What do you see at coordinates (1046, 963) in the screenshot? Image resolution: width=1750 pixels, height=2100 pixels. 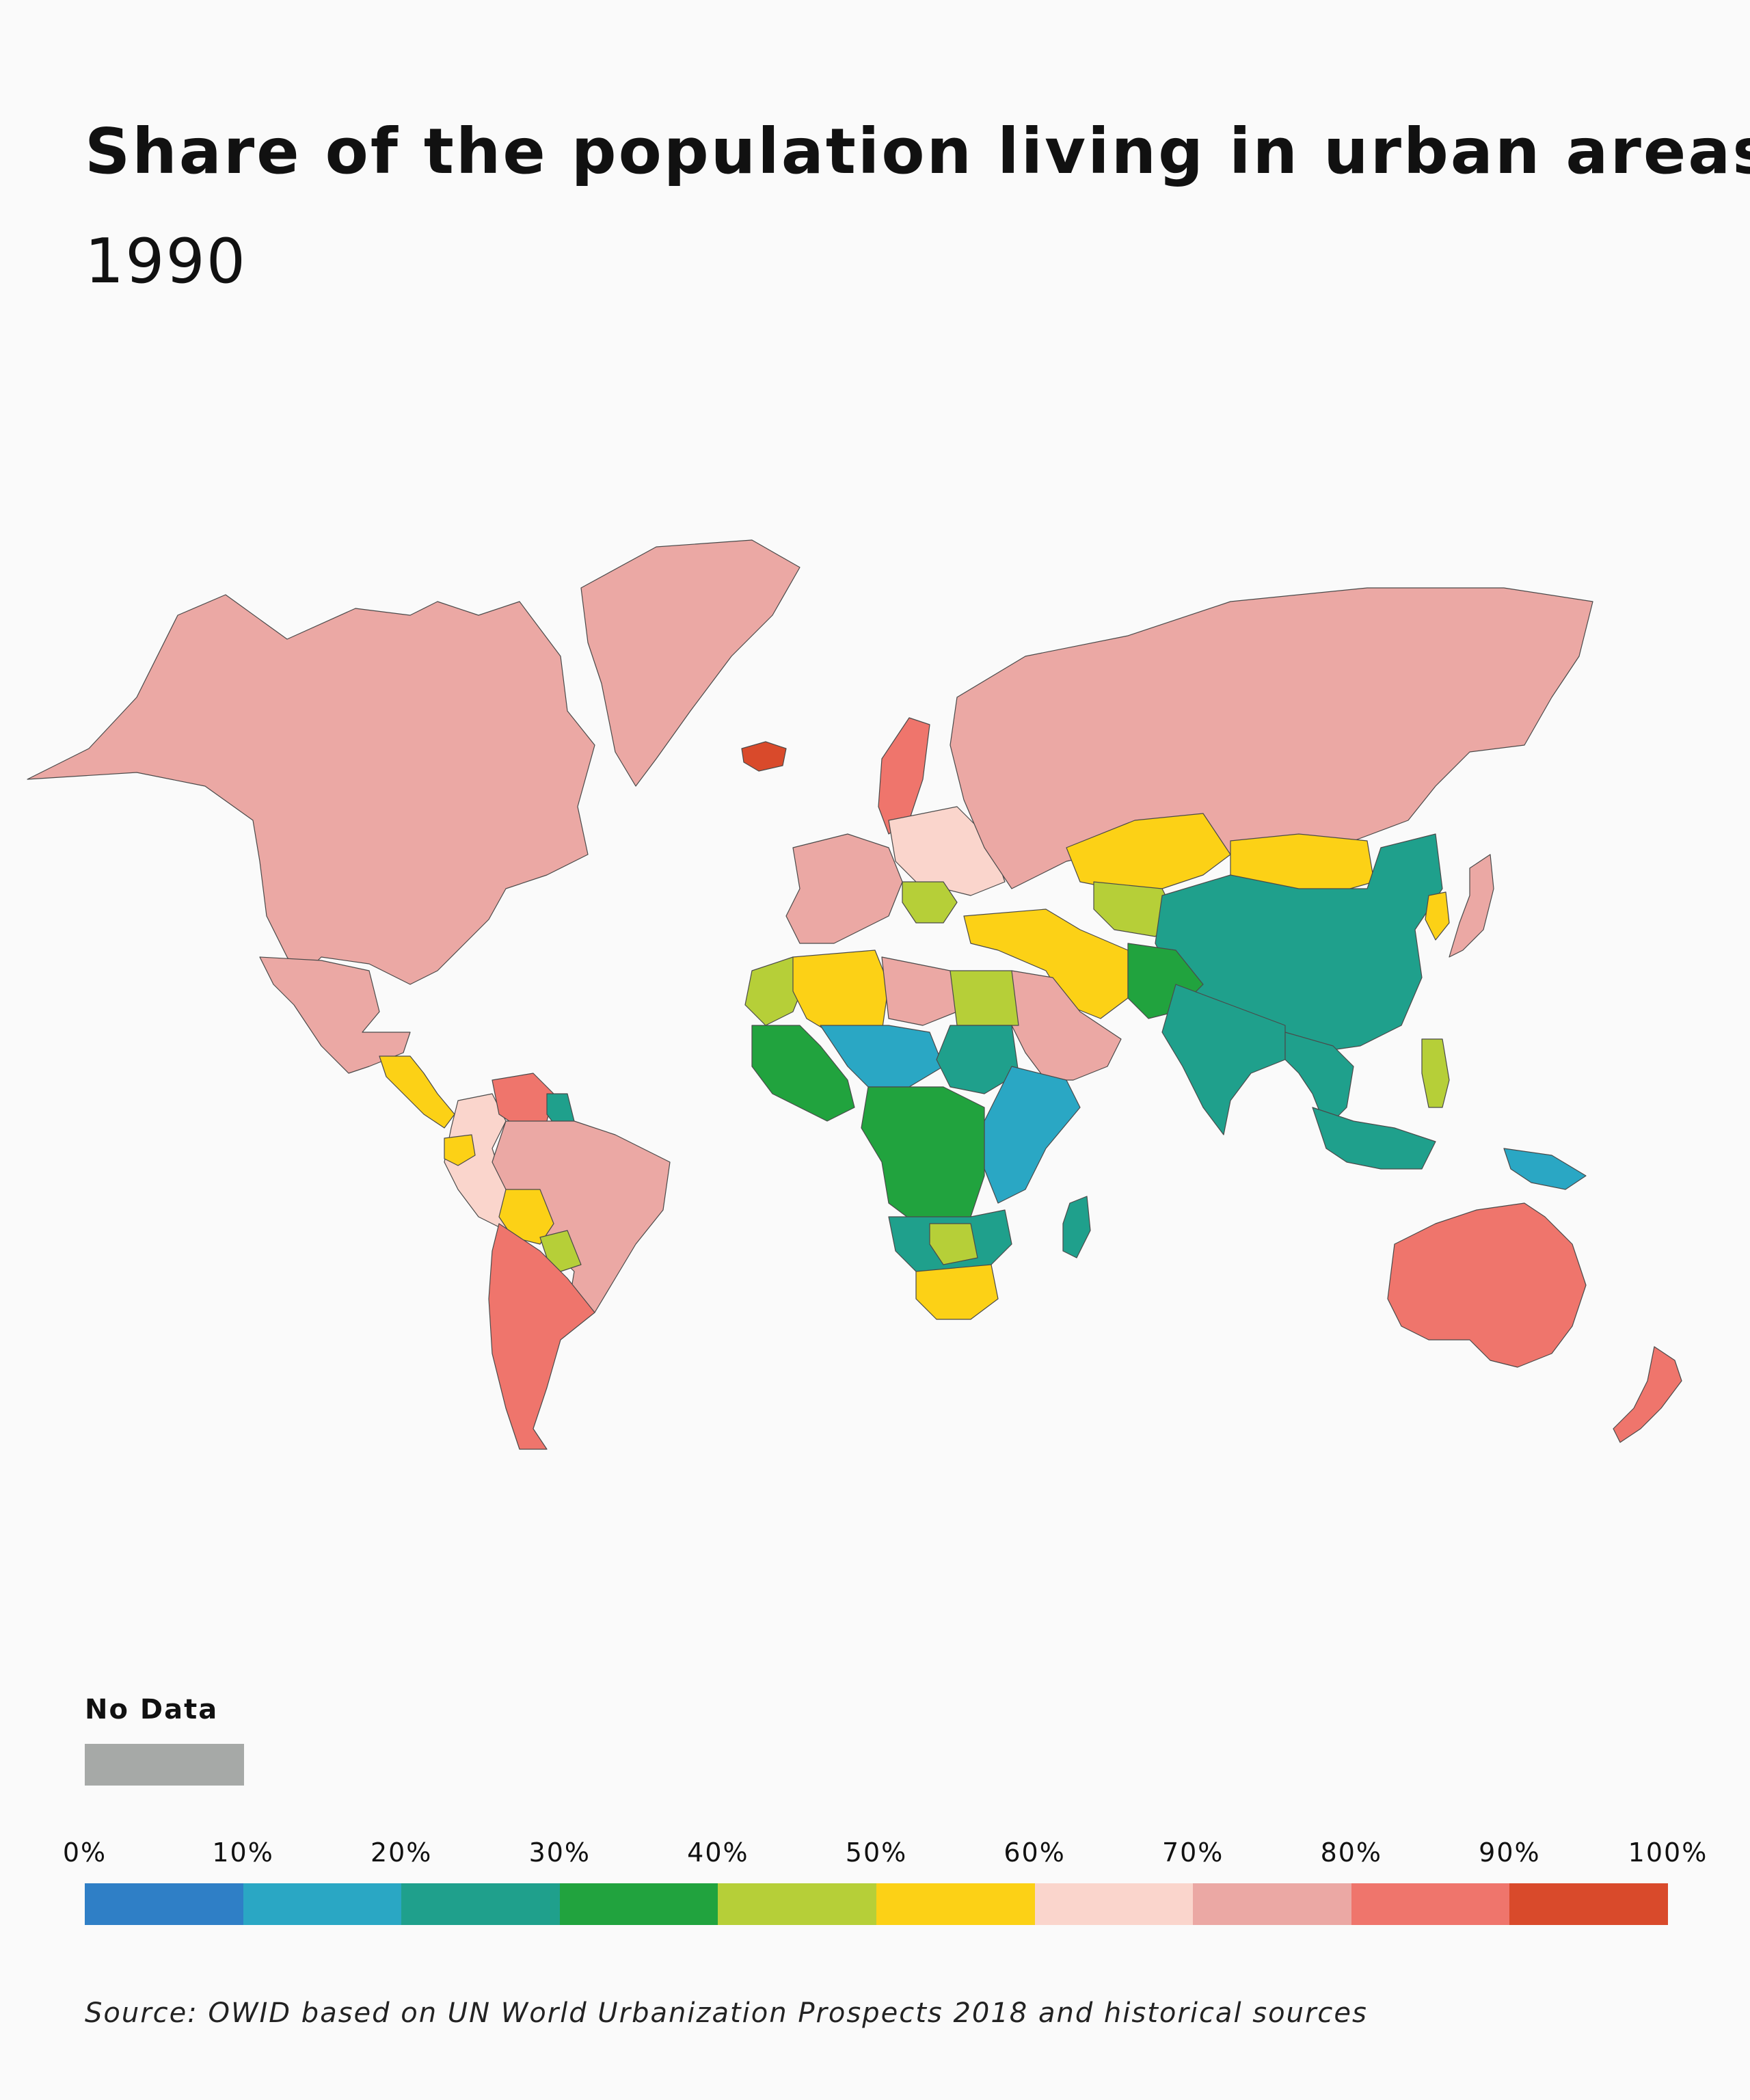 I see `region-turkey-iran` at bounding box center [1046, 963].